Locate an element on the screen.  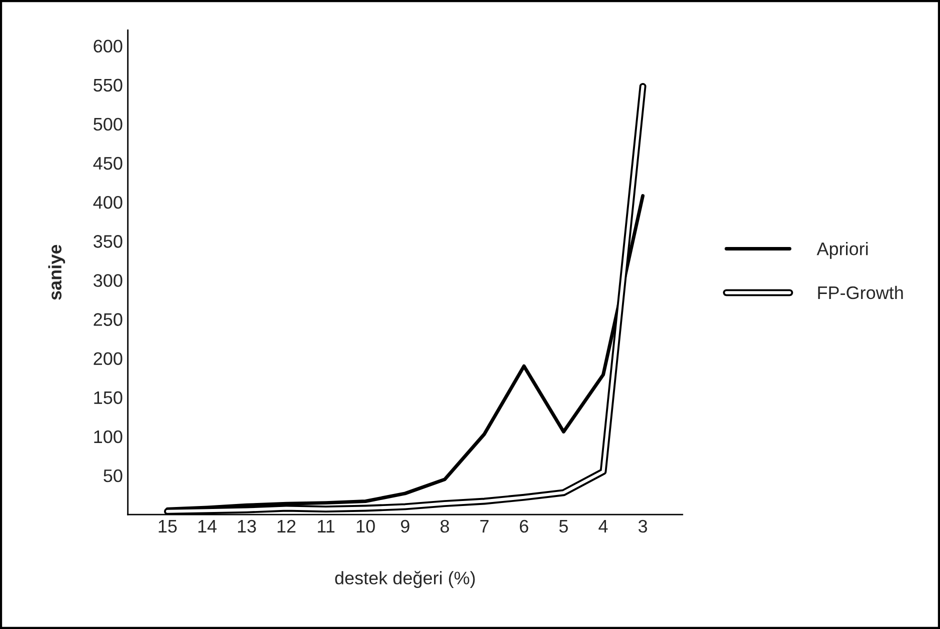
y-tick-label: 200 is located at coordinates (108, 359).